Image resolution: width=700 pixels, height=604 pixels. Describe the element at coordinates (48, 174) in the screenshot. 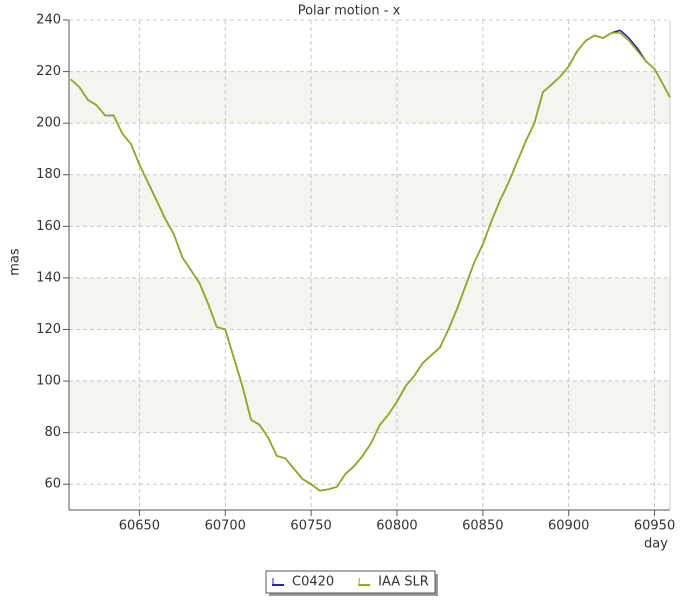

I see `y-tick-label: 180` at that location.